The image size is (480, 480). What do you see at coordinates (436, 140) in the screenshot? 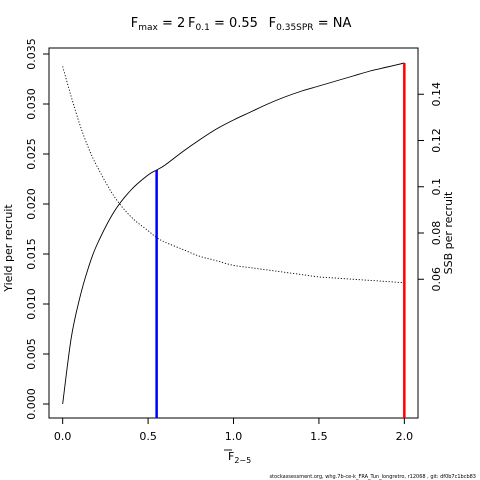
I see `y-right-tick-label: 0.12` at bounding box center [436, 140].